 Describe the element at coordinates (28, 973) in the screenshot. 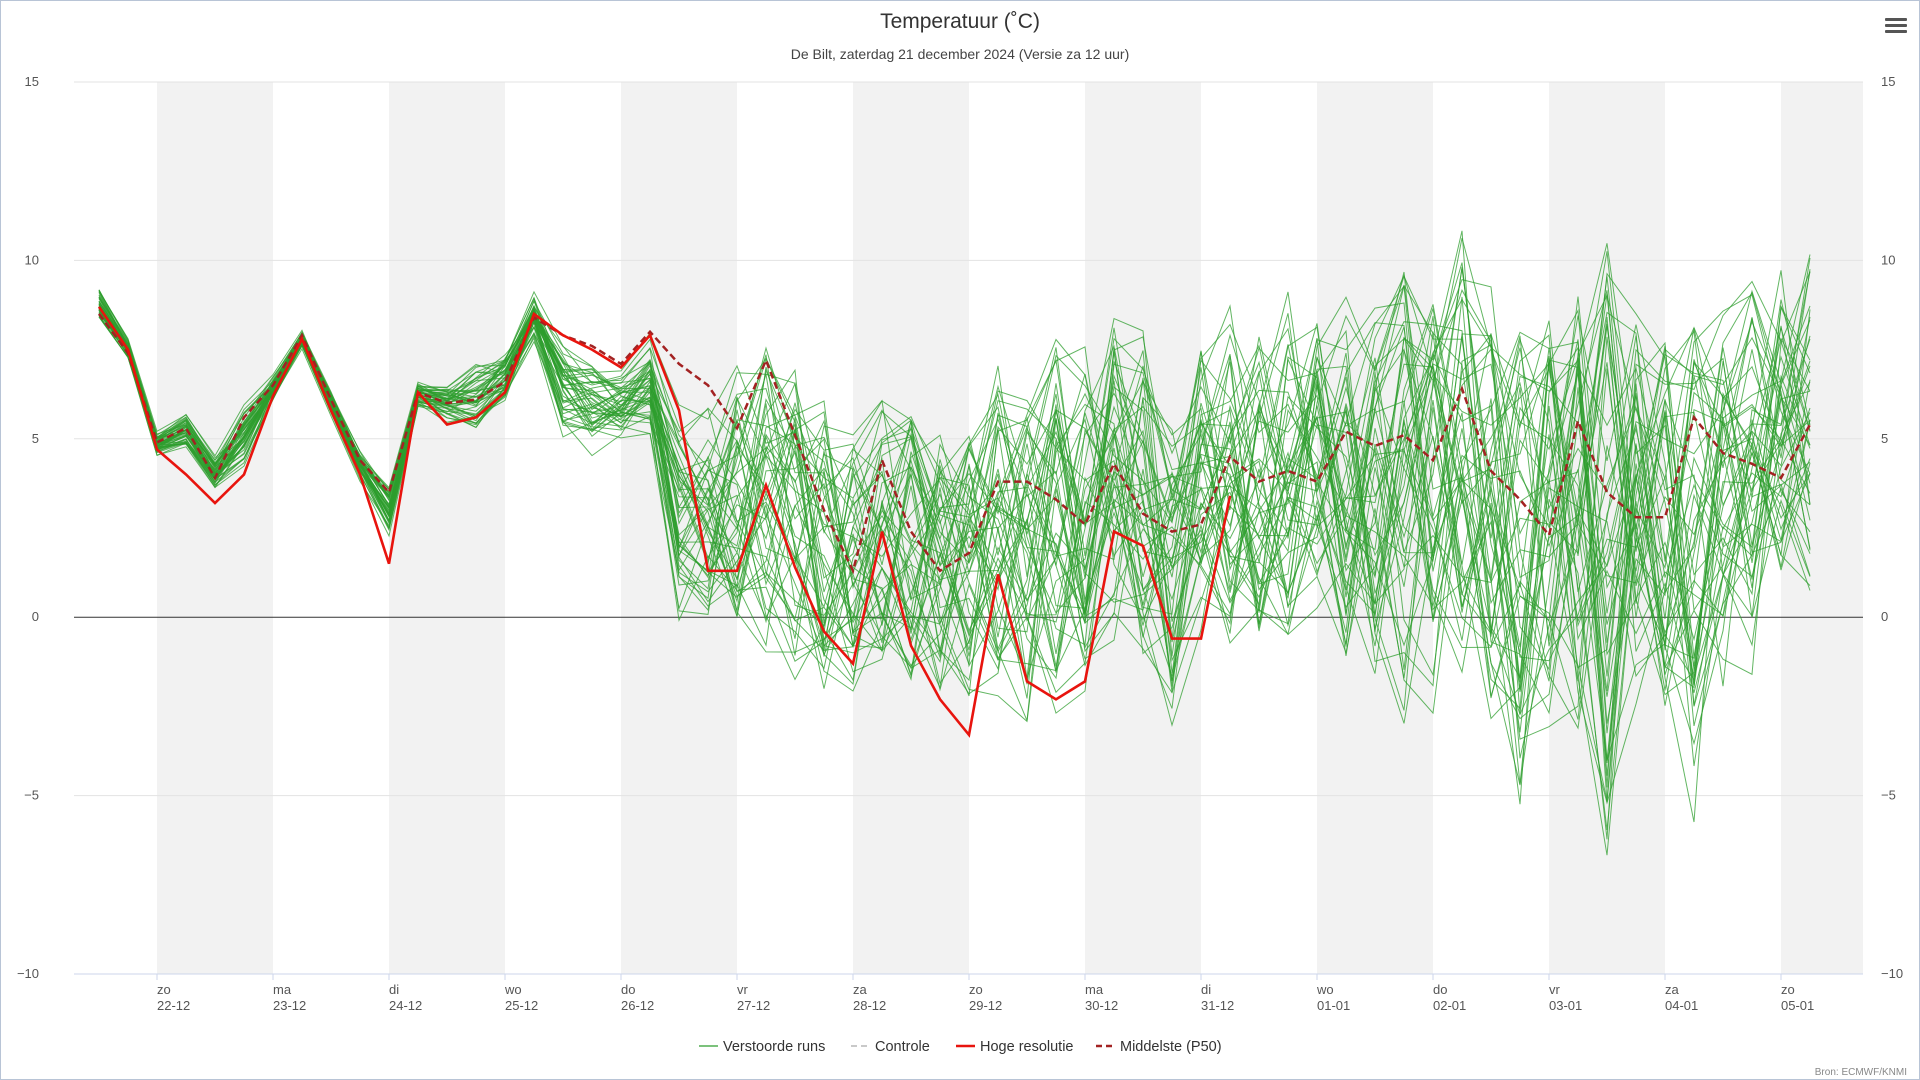

I see `y-tick-label-left: −10` at that location.